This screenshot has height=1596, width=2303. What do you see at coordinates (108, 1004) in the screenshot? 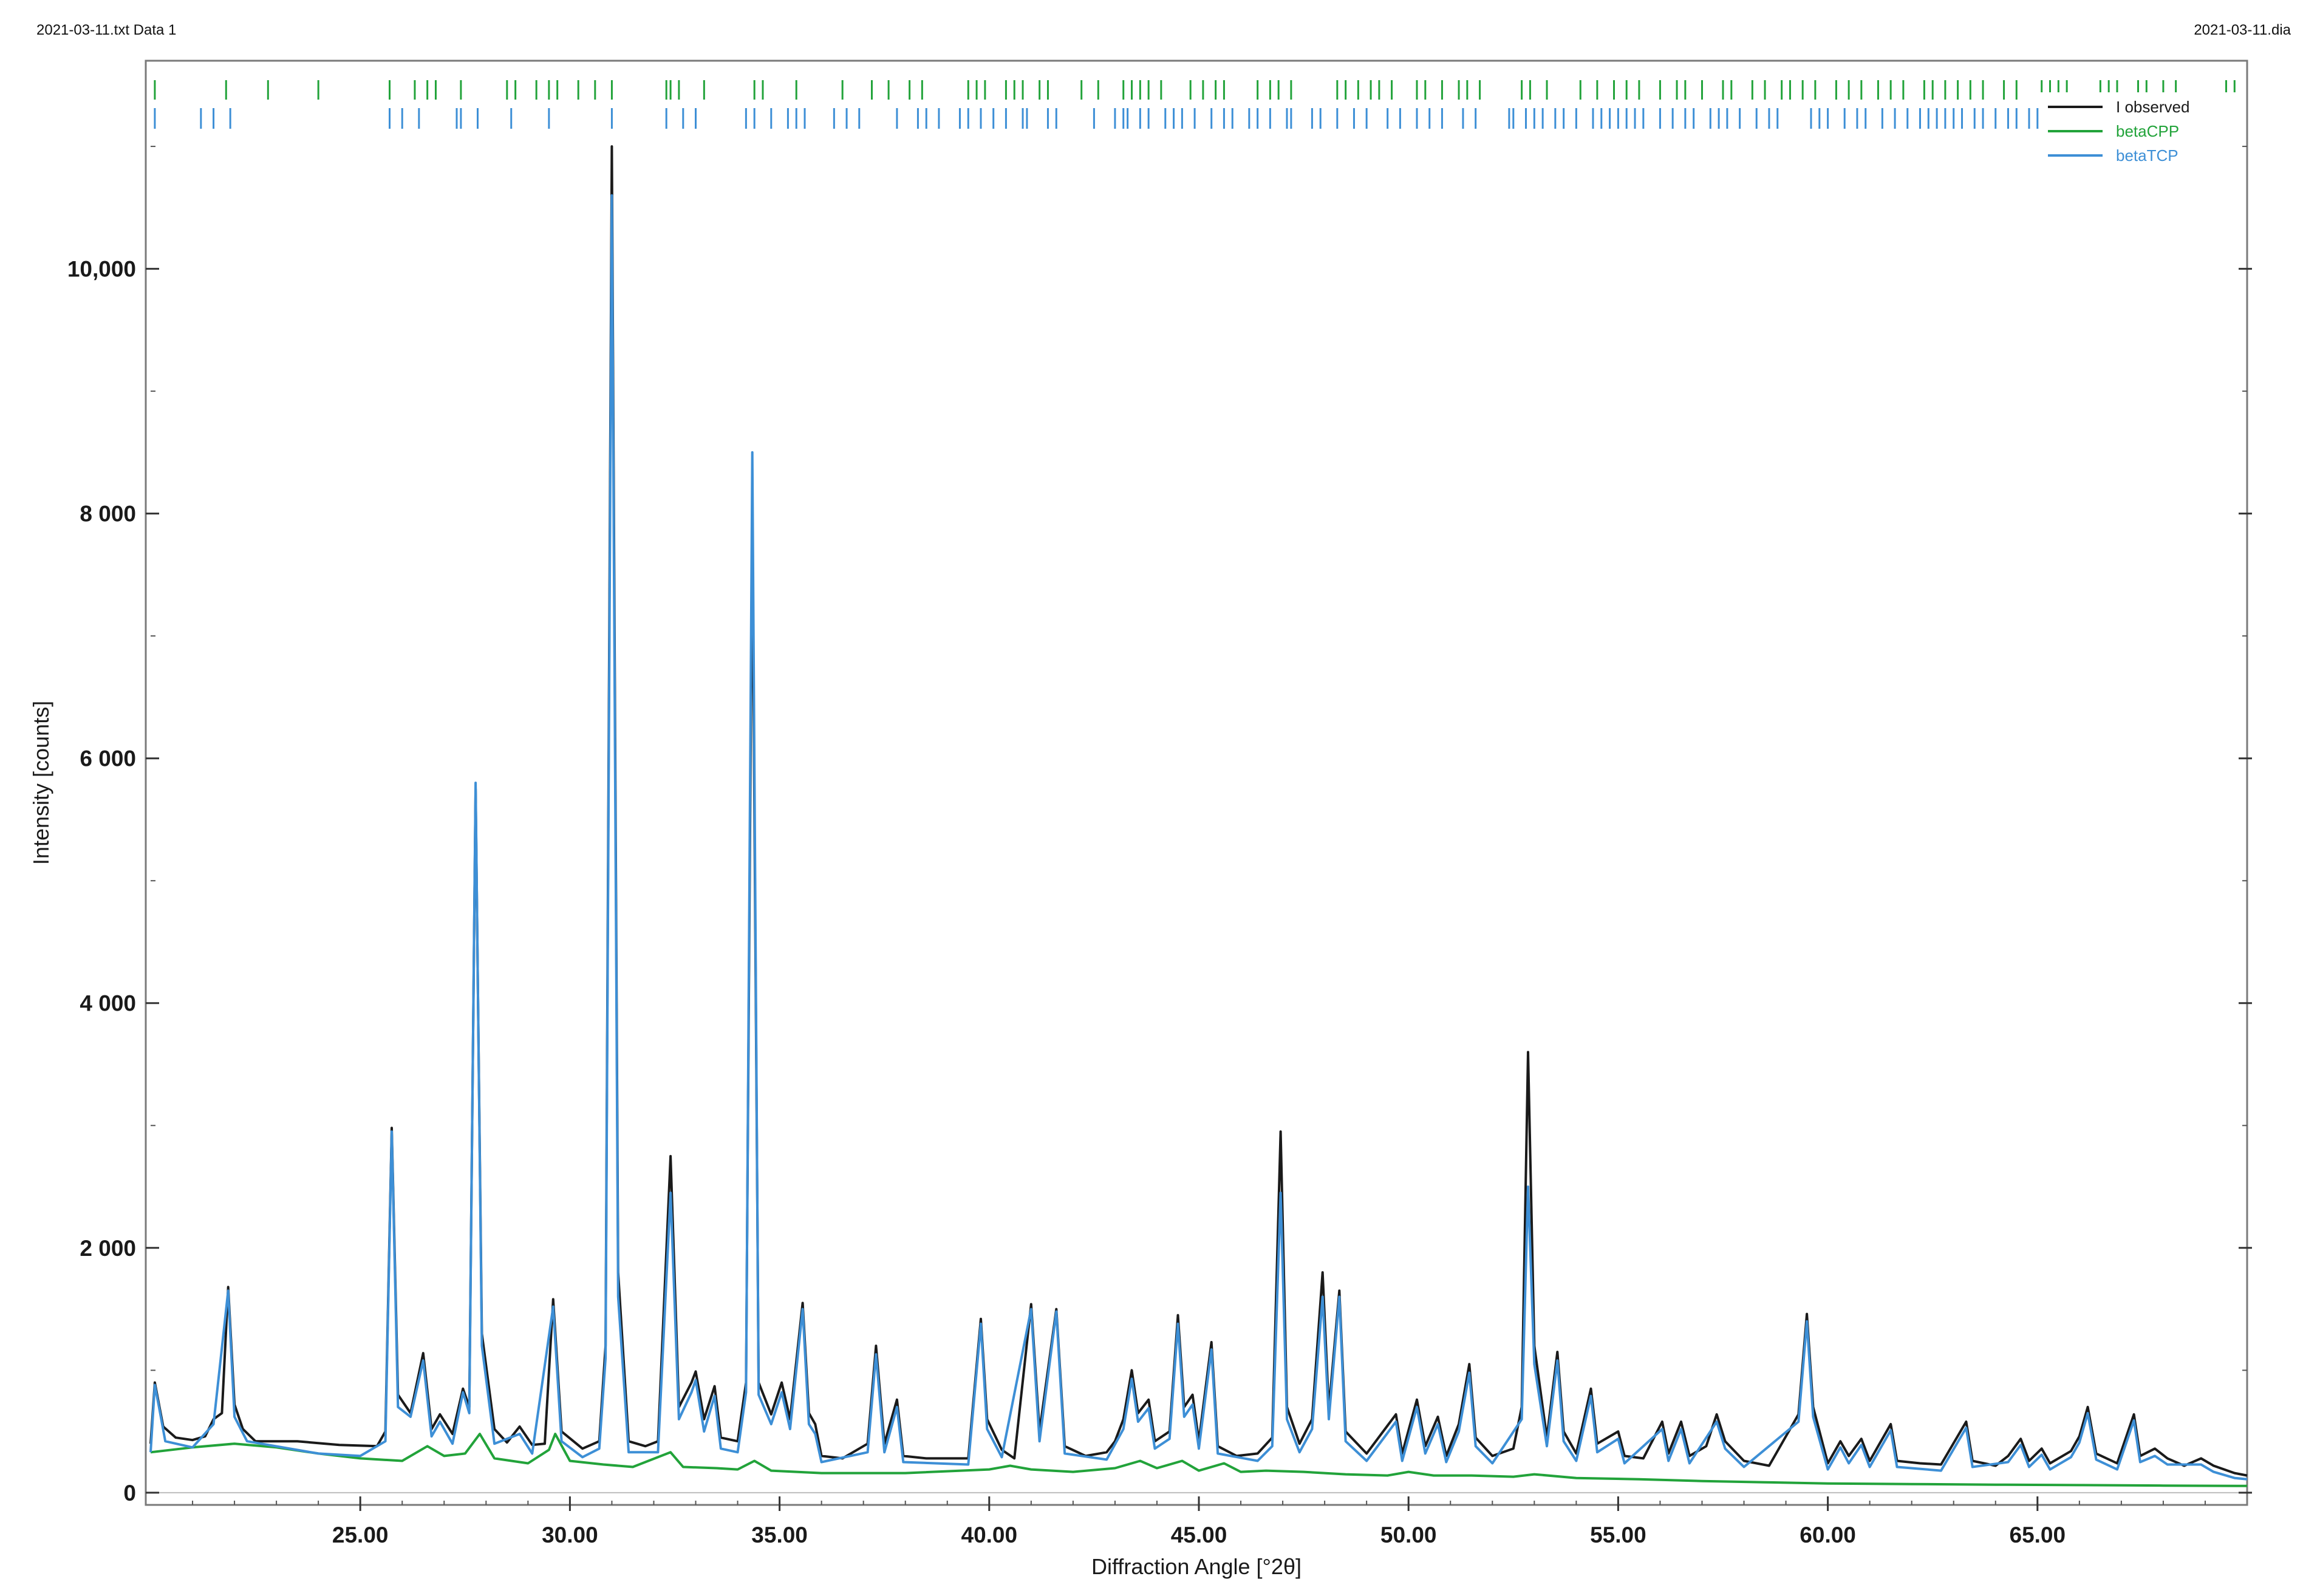
I see `y-tick-label: 4 000` at bounding box center [108, 1004].